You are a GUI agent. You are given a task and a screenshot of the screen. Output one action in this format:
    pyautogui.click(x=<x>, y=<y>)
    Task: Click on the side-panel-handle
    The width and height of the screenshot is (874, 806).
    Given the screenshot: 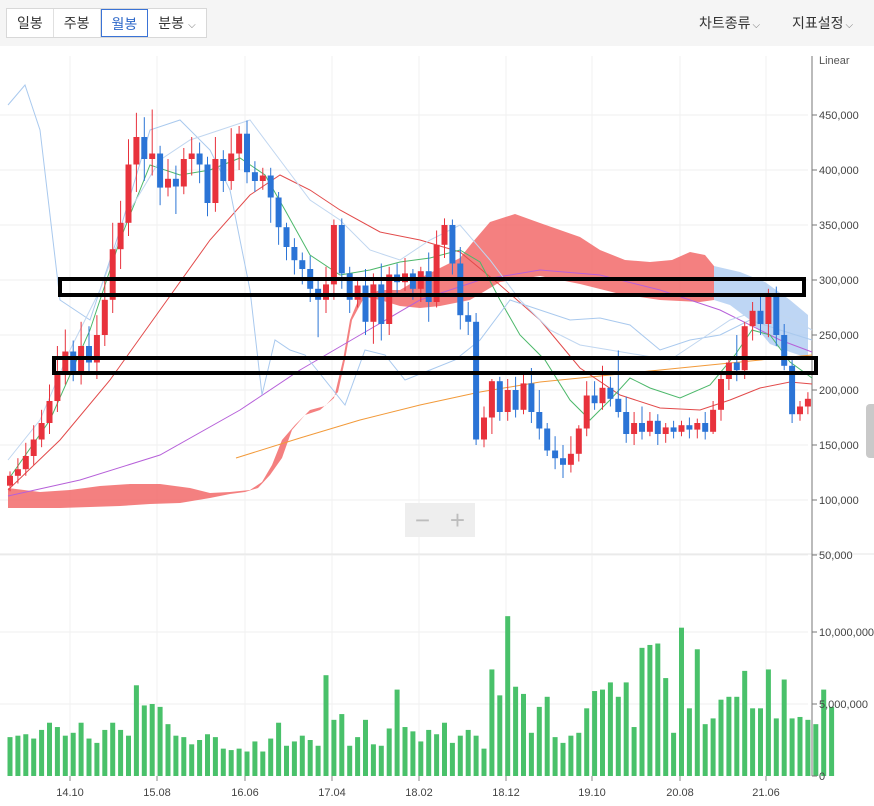 What is the action you would take?
    pyautogui.click(x=870, y=431)
    